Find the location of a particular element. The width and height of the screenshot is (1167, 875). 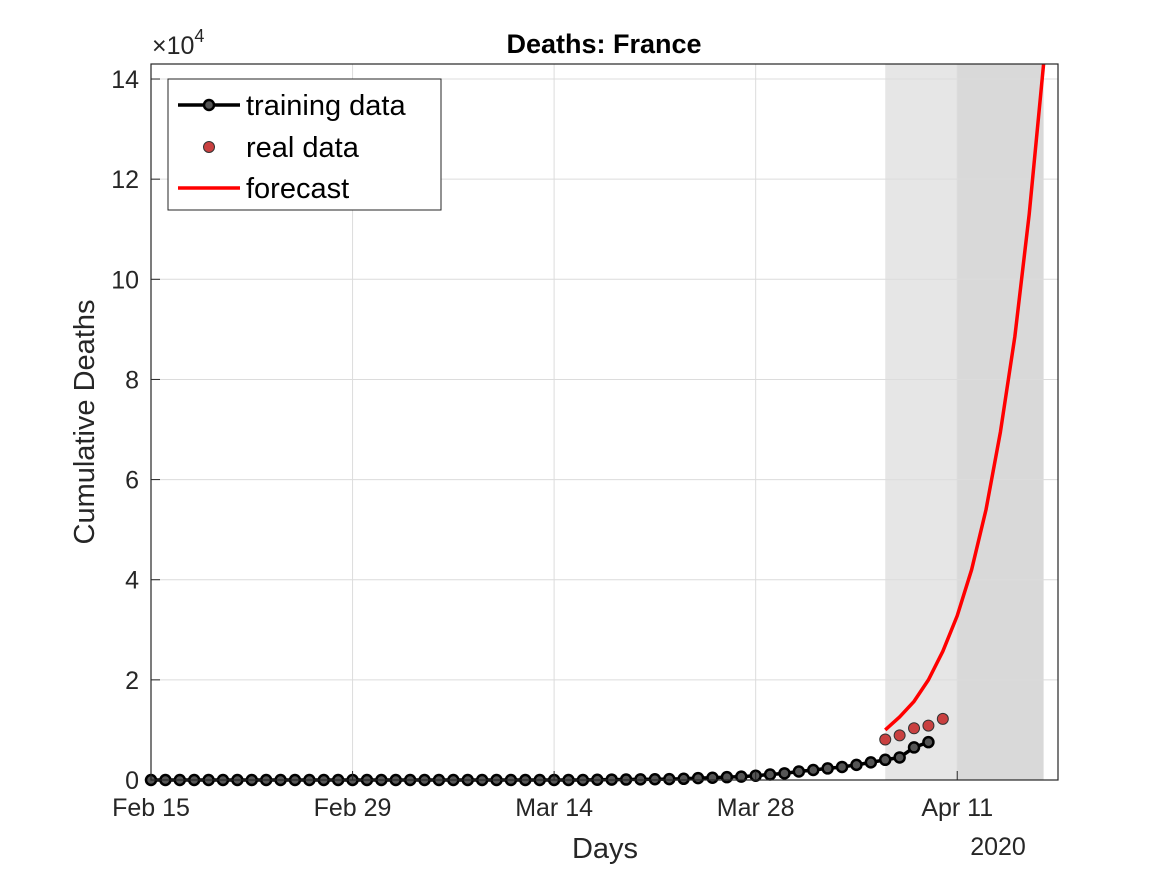

legend: training data real data forecast is located at coordinates (304, 144).